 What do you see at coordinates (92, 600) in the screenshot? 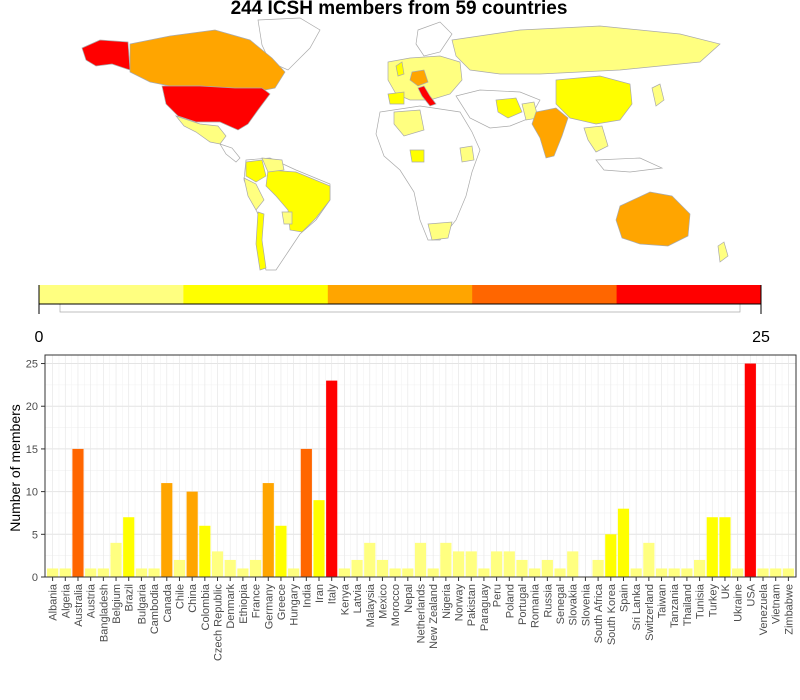
I see `x-tick-label: Austria` at bounding box center [92, 600].